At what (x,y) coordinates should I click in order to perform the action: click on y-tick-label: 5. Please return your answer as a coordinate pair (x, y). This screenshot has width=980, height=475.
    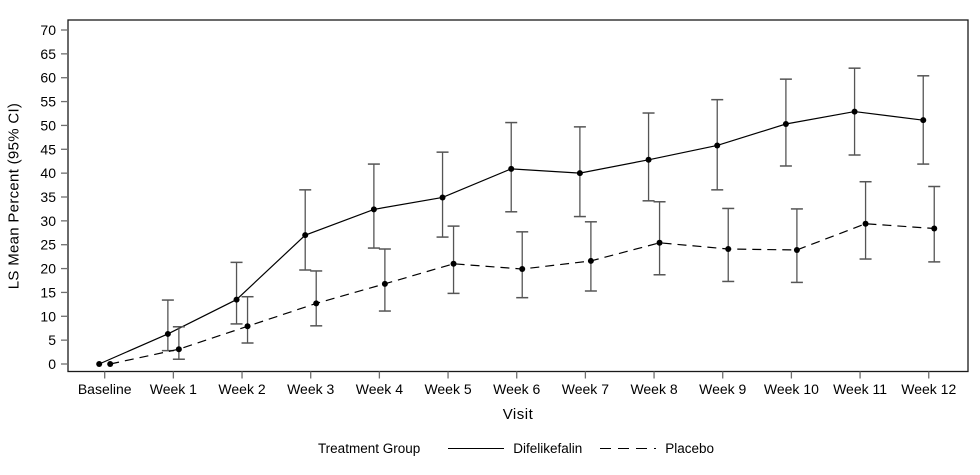
    Looking at the image, I should click on (52, 340).